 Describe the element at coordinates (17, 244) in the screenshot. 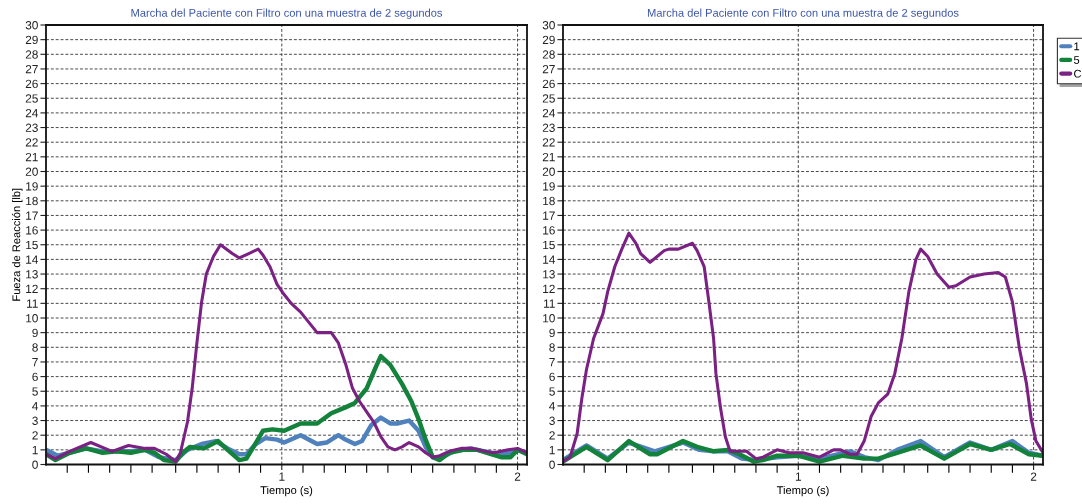

I see `y-axis-title: Fueza de Reacción [lb]` at that location.